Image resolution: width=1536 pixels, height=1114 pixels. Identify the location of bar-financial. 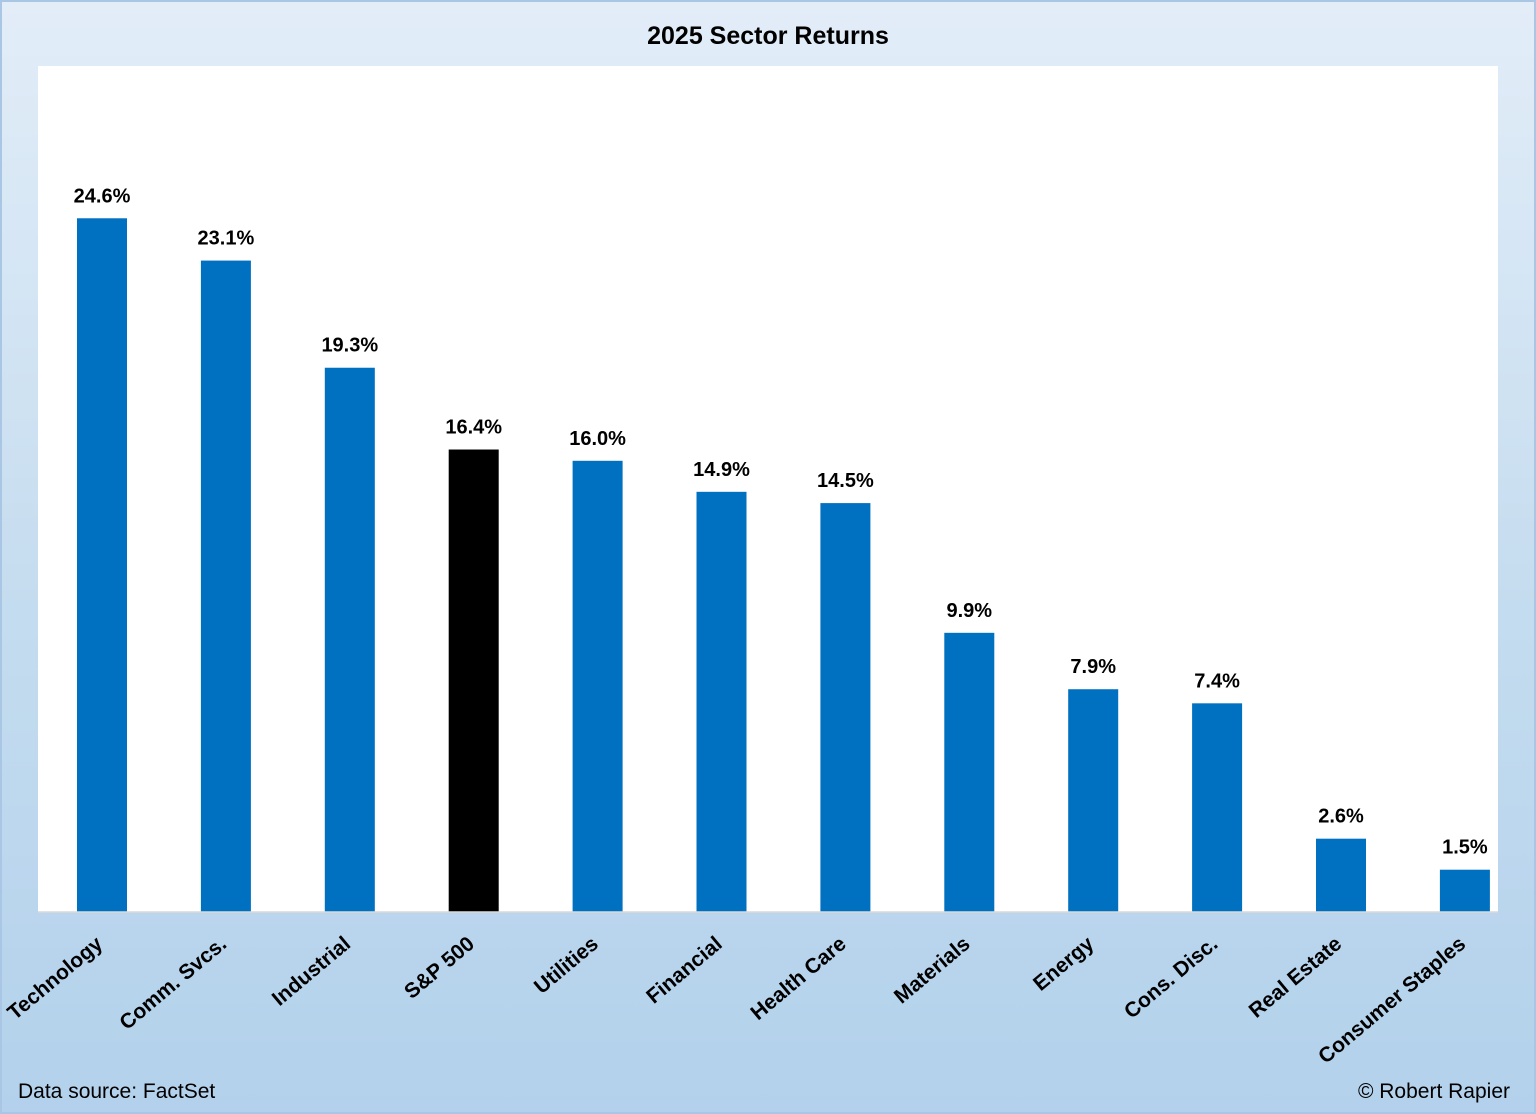
(721, 701).